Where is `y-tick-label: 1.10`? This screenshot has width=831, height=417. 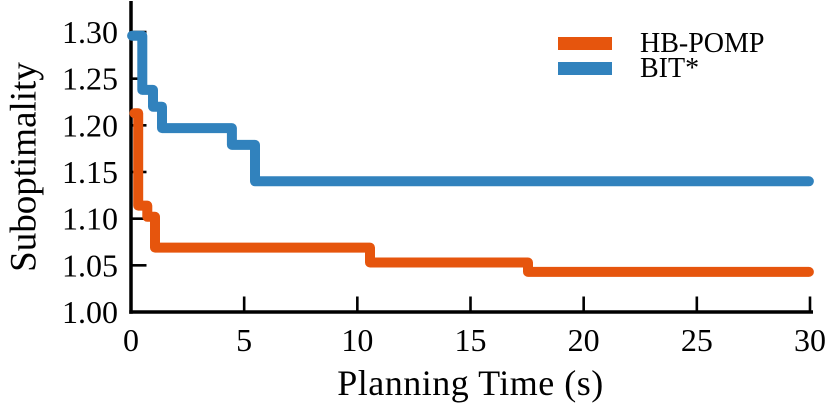 y-tick-label: 1.10 is located at coordinates (90, 219).